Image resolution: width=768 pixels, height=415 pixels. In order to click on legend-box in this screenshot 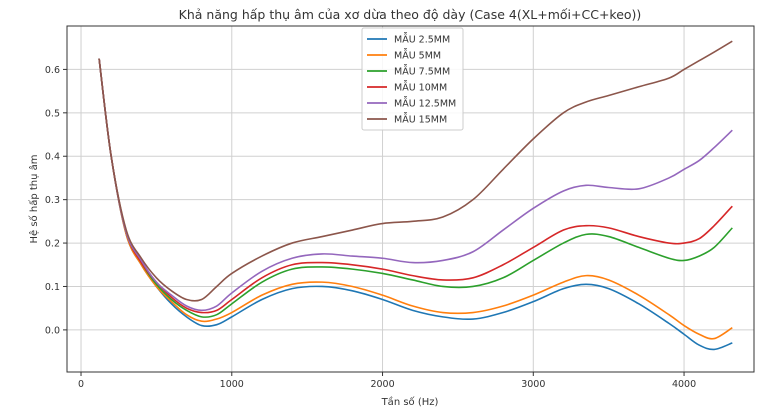, I will do `click(412, 79)`.